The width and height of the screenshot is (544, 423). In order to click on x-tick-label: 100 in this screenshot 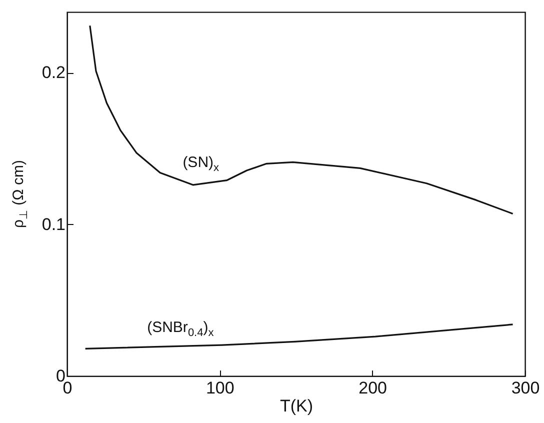, I will do `click(220, 388)`.